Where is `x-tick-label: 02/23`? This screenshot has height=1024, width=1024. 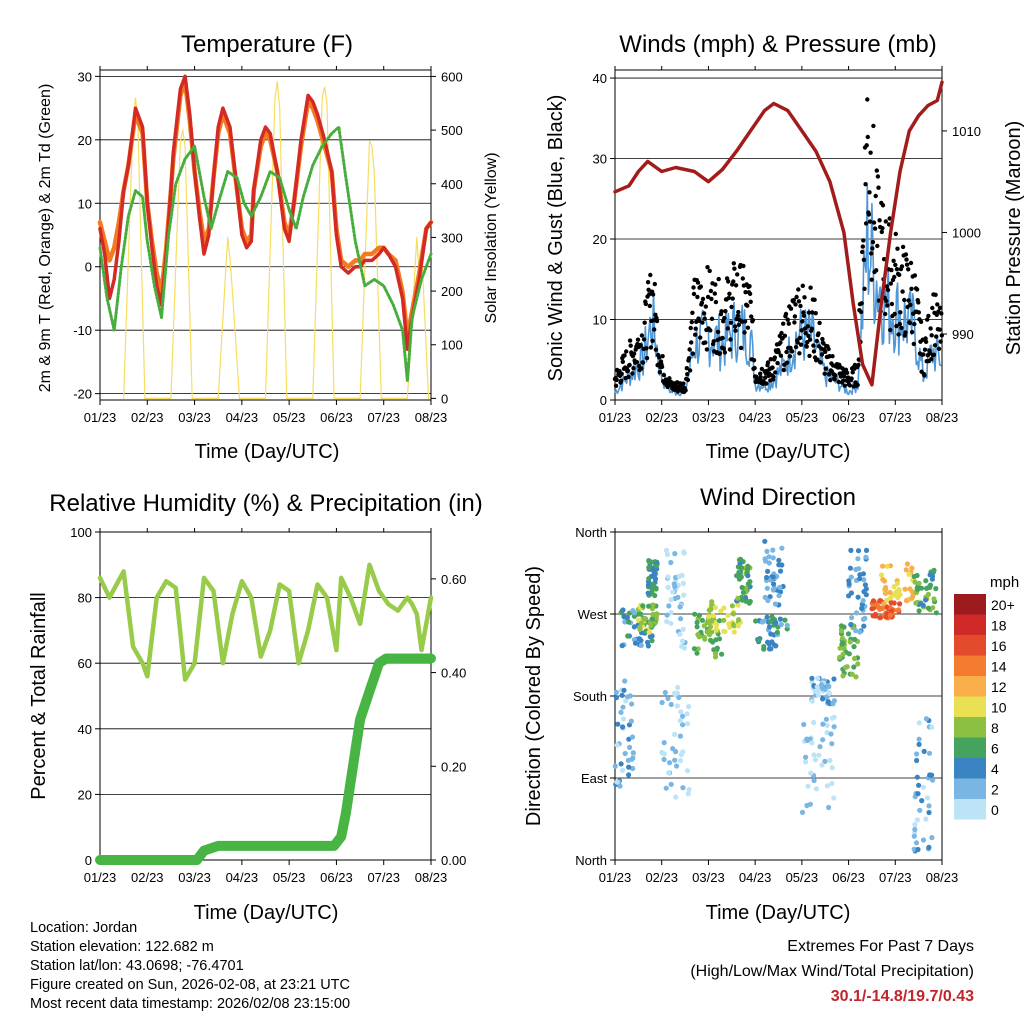 x-tick-label: 02/23 is located at coordinates (147, 417).